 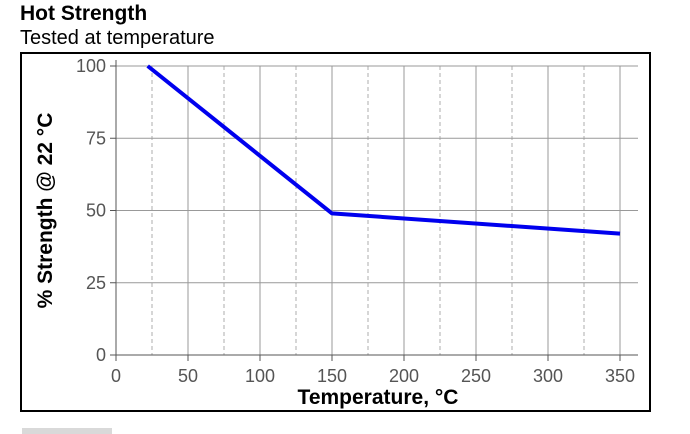 What do you see at coordinates (84, 13) in the screenshot?
I see `chart-title: Hot Strength` at bounding box center [84, 13].